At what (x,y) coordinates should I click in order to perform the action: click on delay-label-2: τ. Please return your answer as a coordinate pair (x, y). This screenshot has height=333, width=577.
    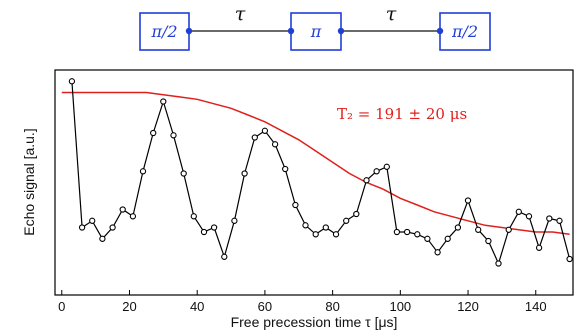
    Looking at the image, I should click on (391, 14).